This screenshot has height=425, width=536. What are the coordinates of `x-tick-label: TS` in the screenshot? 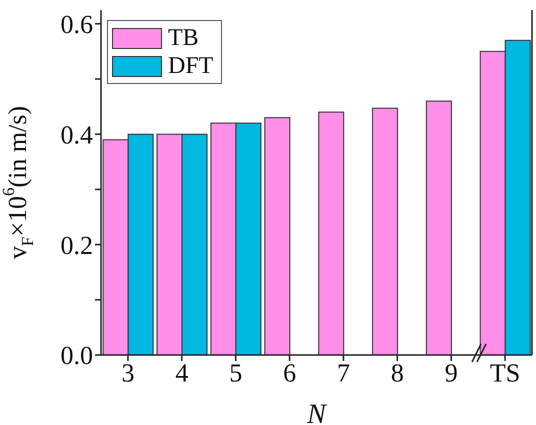 It's located at (505, 373).